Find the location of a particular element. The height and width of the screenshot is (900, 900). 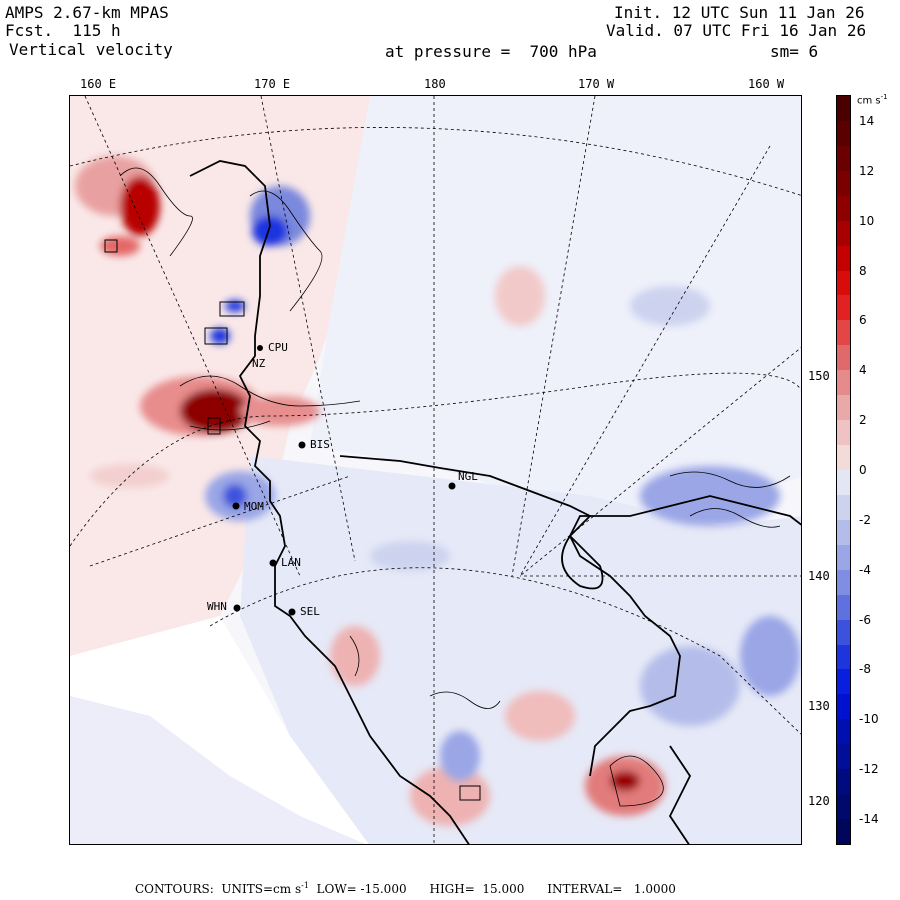

colorbar-tick-label: -10 is located at coordinates (869, 719).